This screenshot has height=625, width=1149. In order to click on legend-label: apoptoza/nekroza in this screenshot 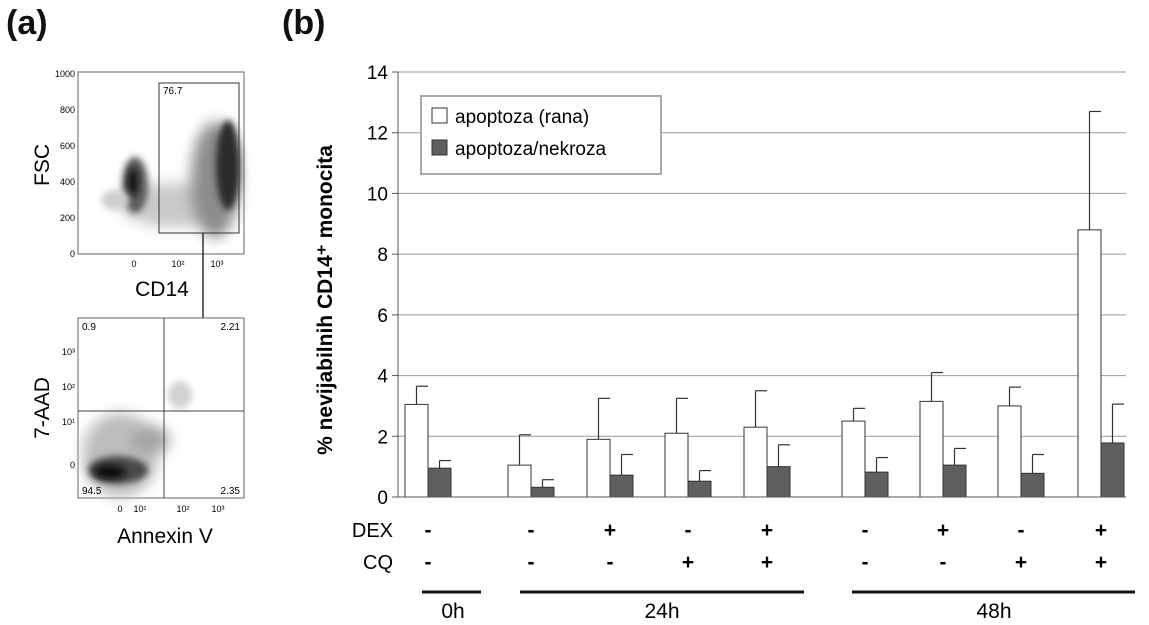, I will do `click(530, 149)`.